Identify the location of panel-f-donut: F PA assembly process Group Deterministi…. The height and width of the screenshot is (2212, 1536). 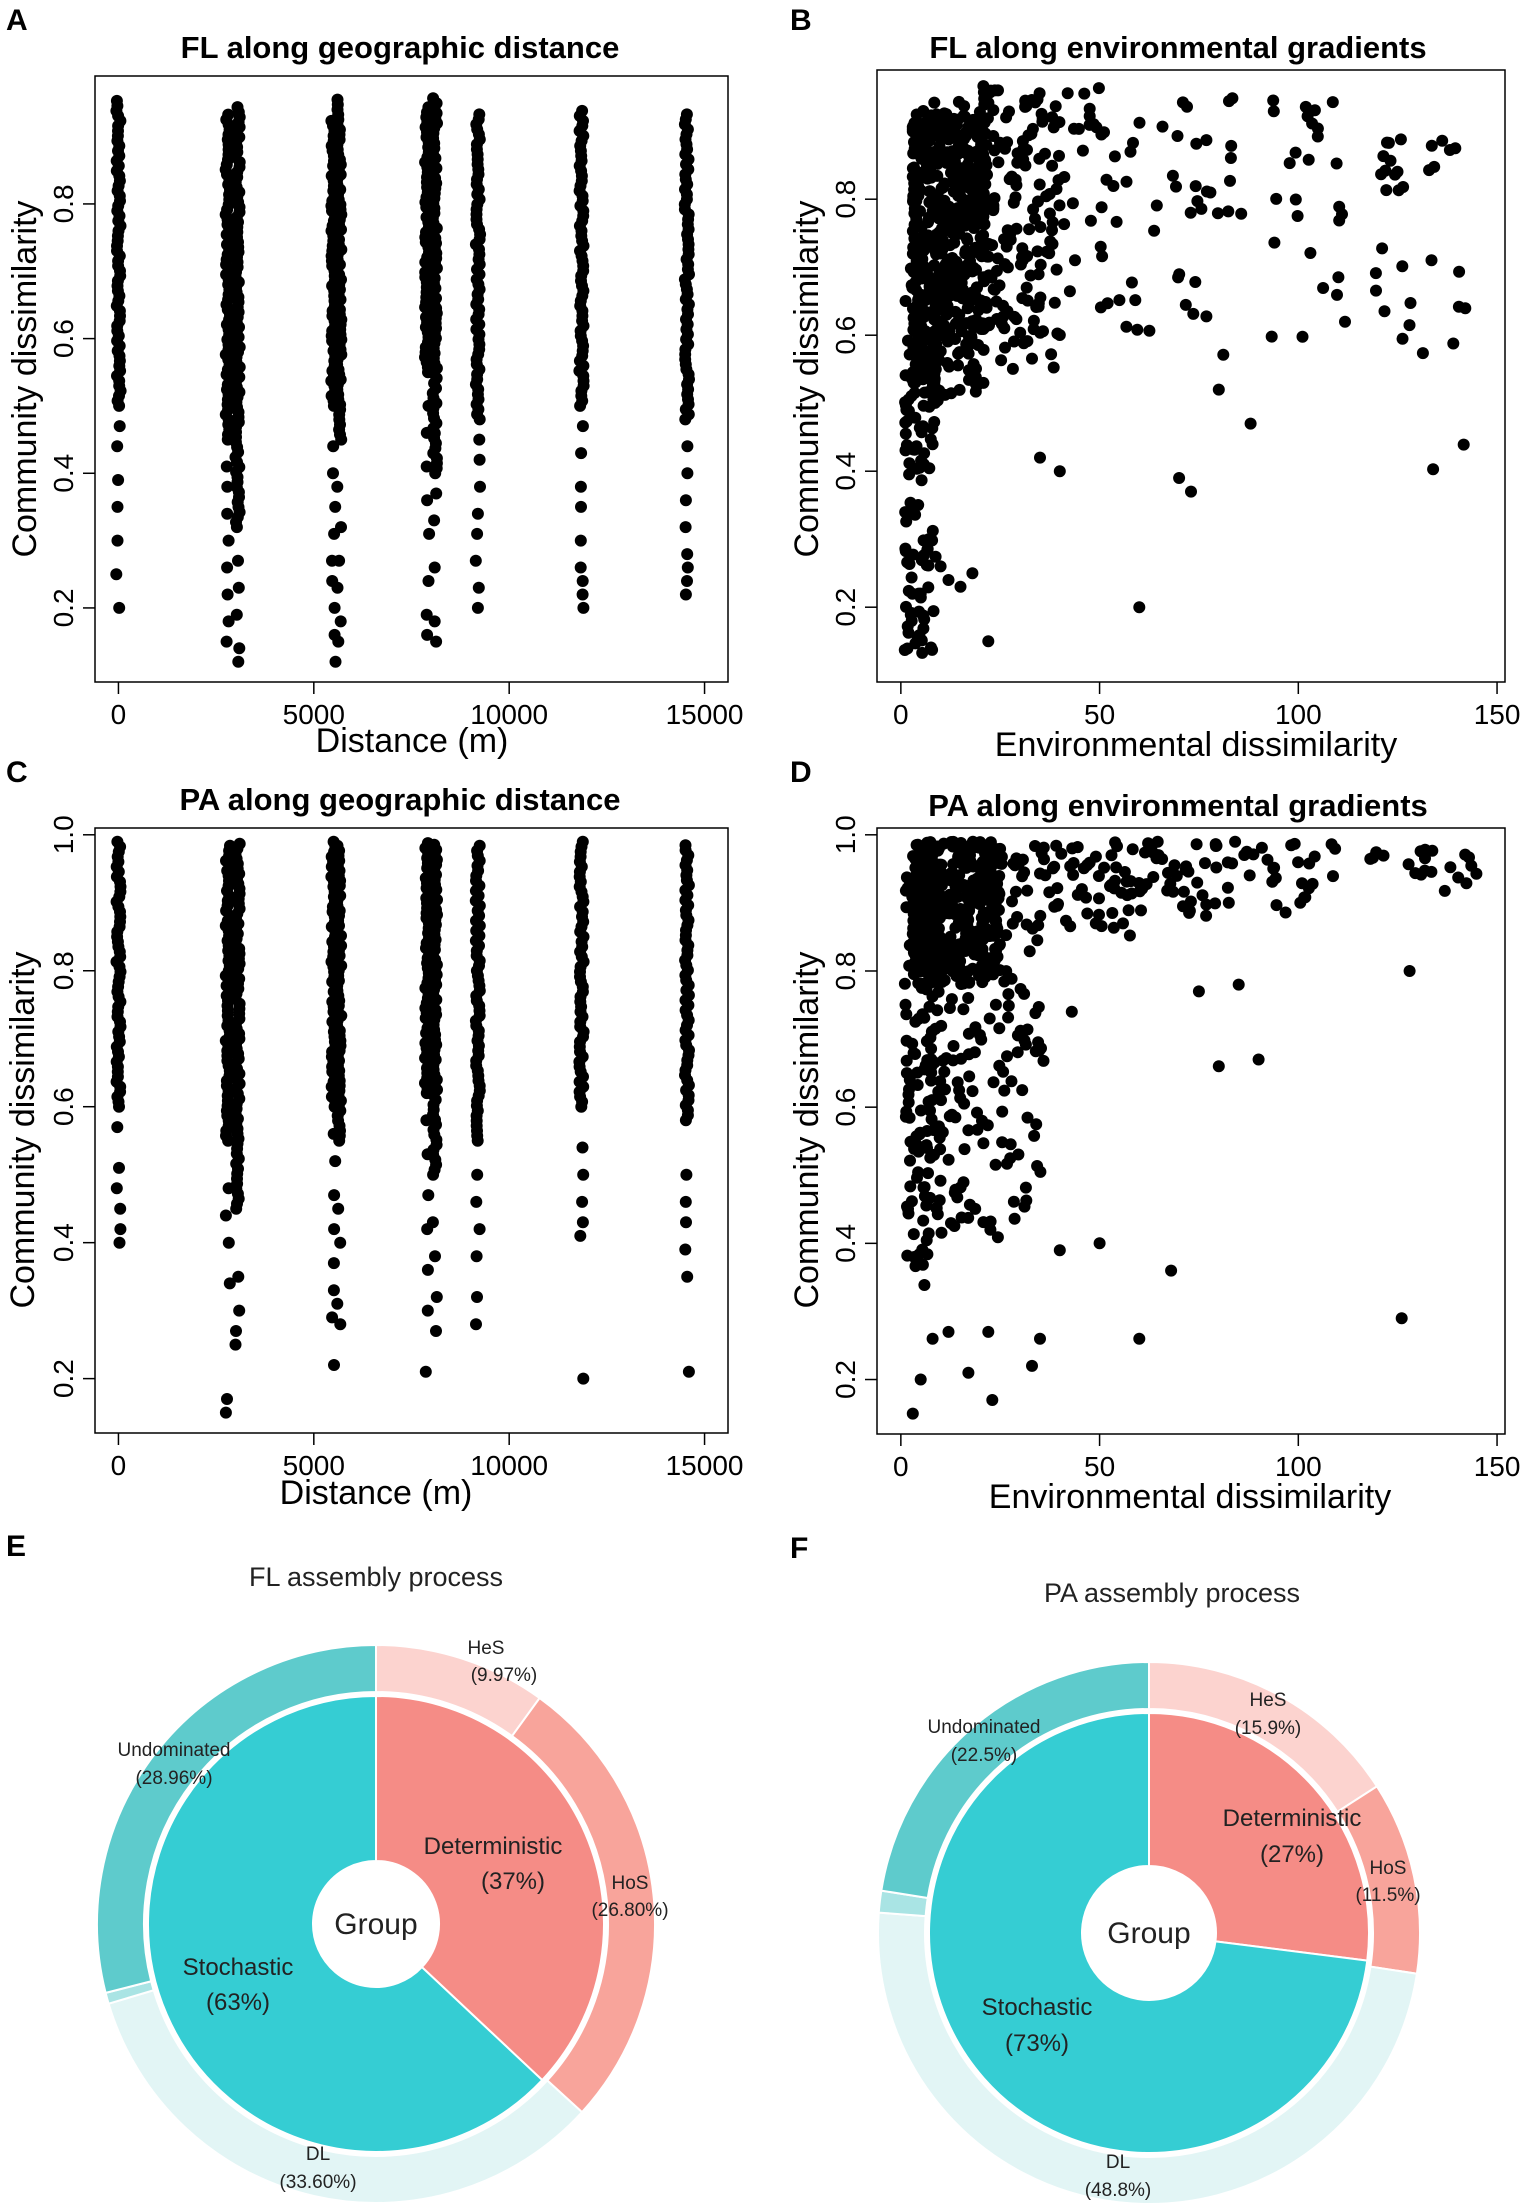
(1105, 1868).